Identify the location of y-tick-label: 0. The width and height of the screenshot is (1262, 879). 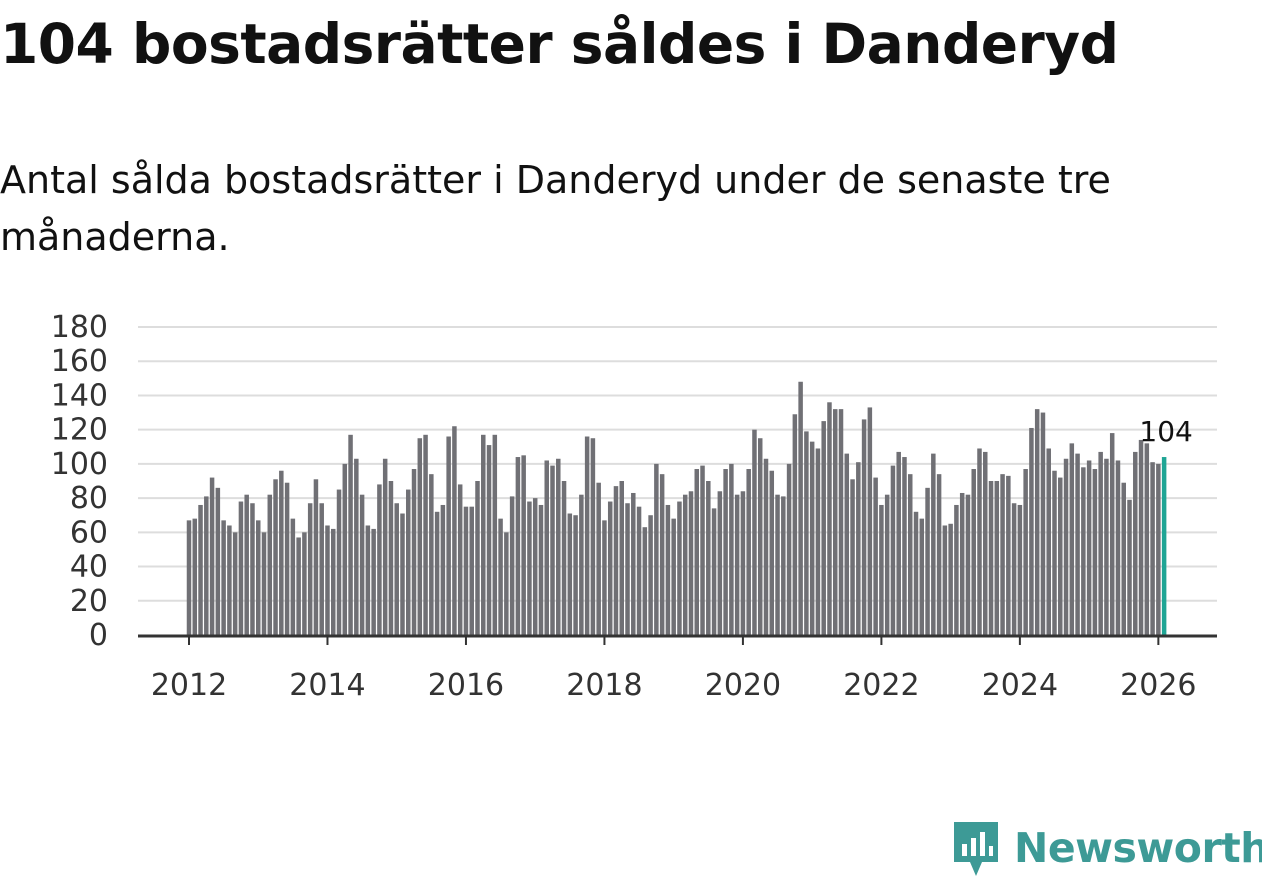
(98, 635).